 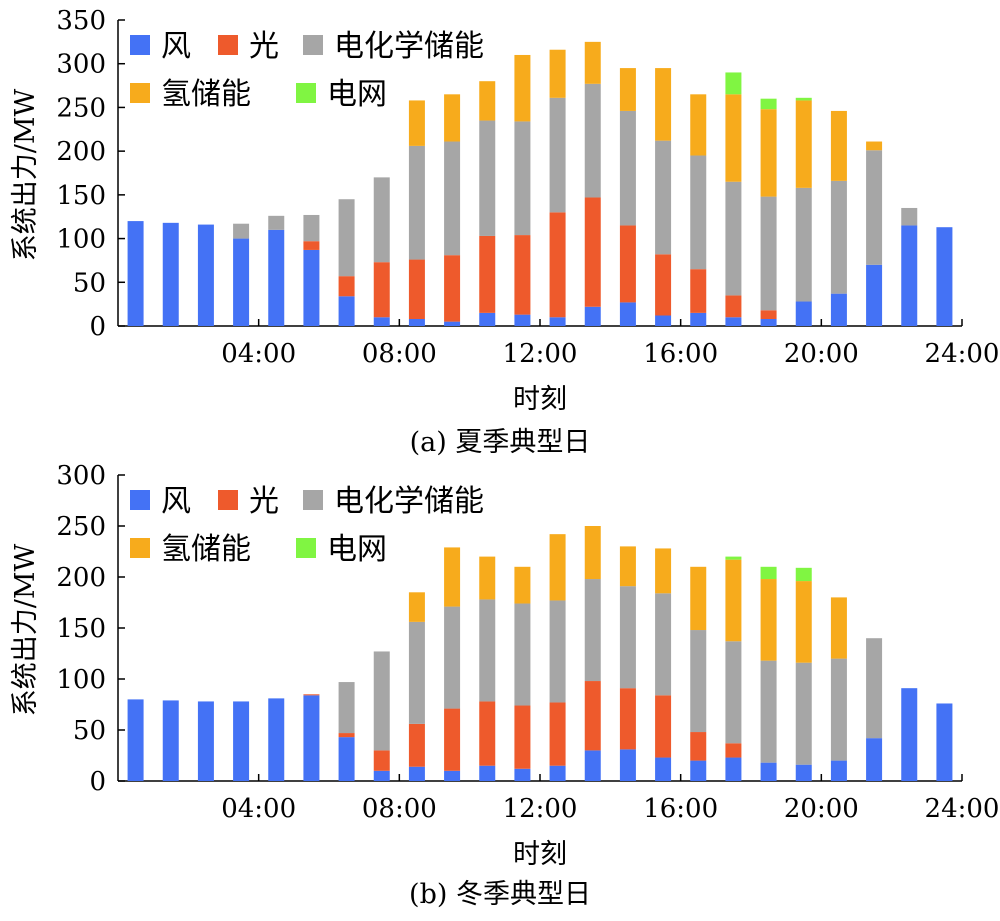 What do you see at coordinates (176, 46) in the screenshot?
I see `summer-legend-label-wind: 风` at bounding box center [176, 46].